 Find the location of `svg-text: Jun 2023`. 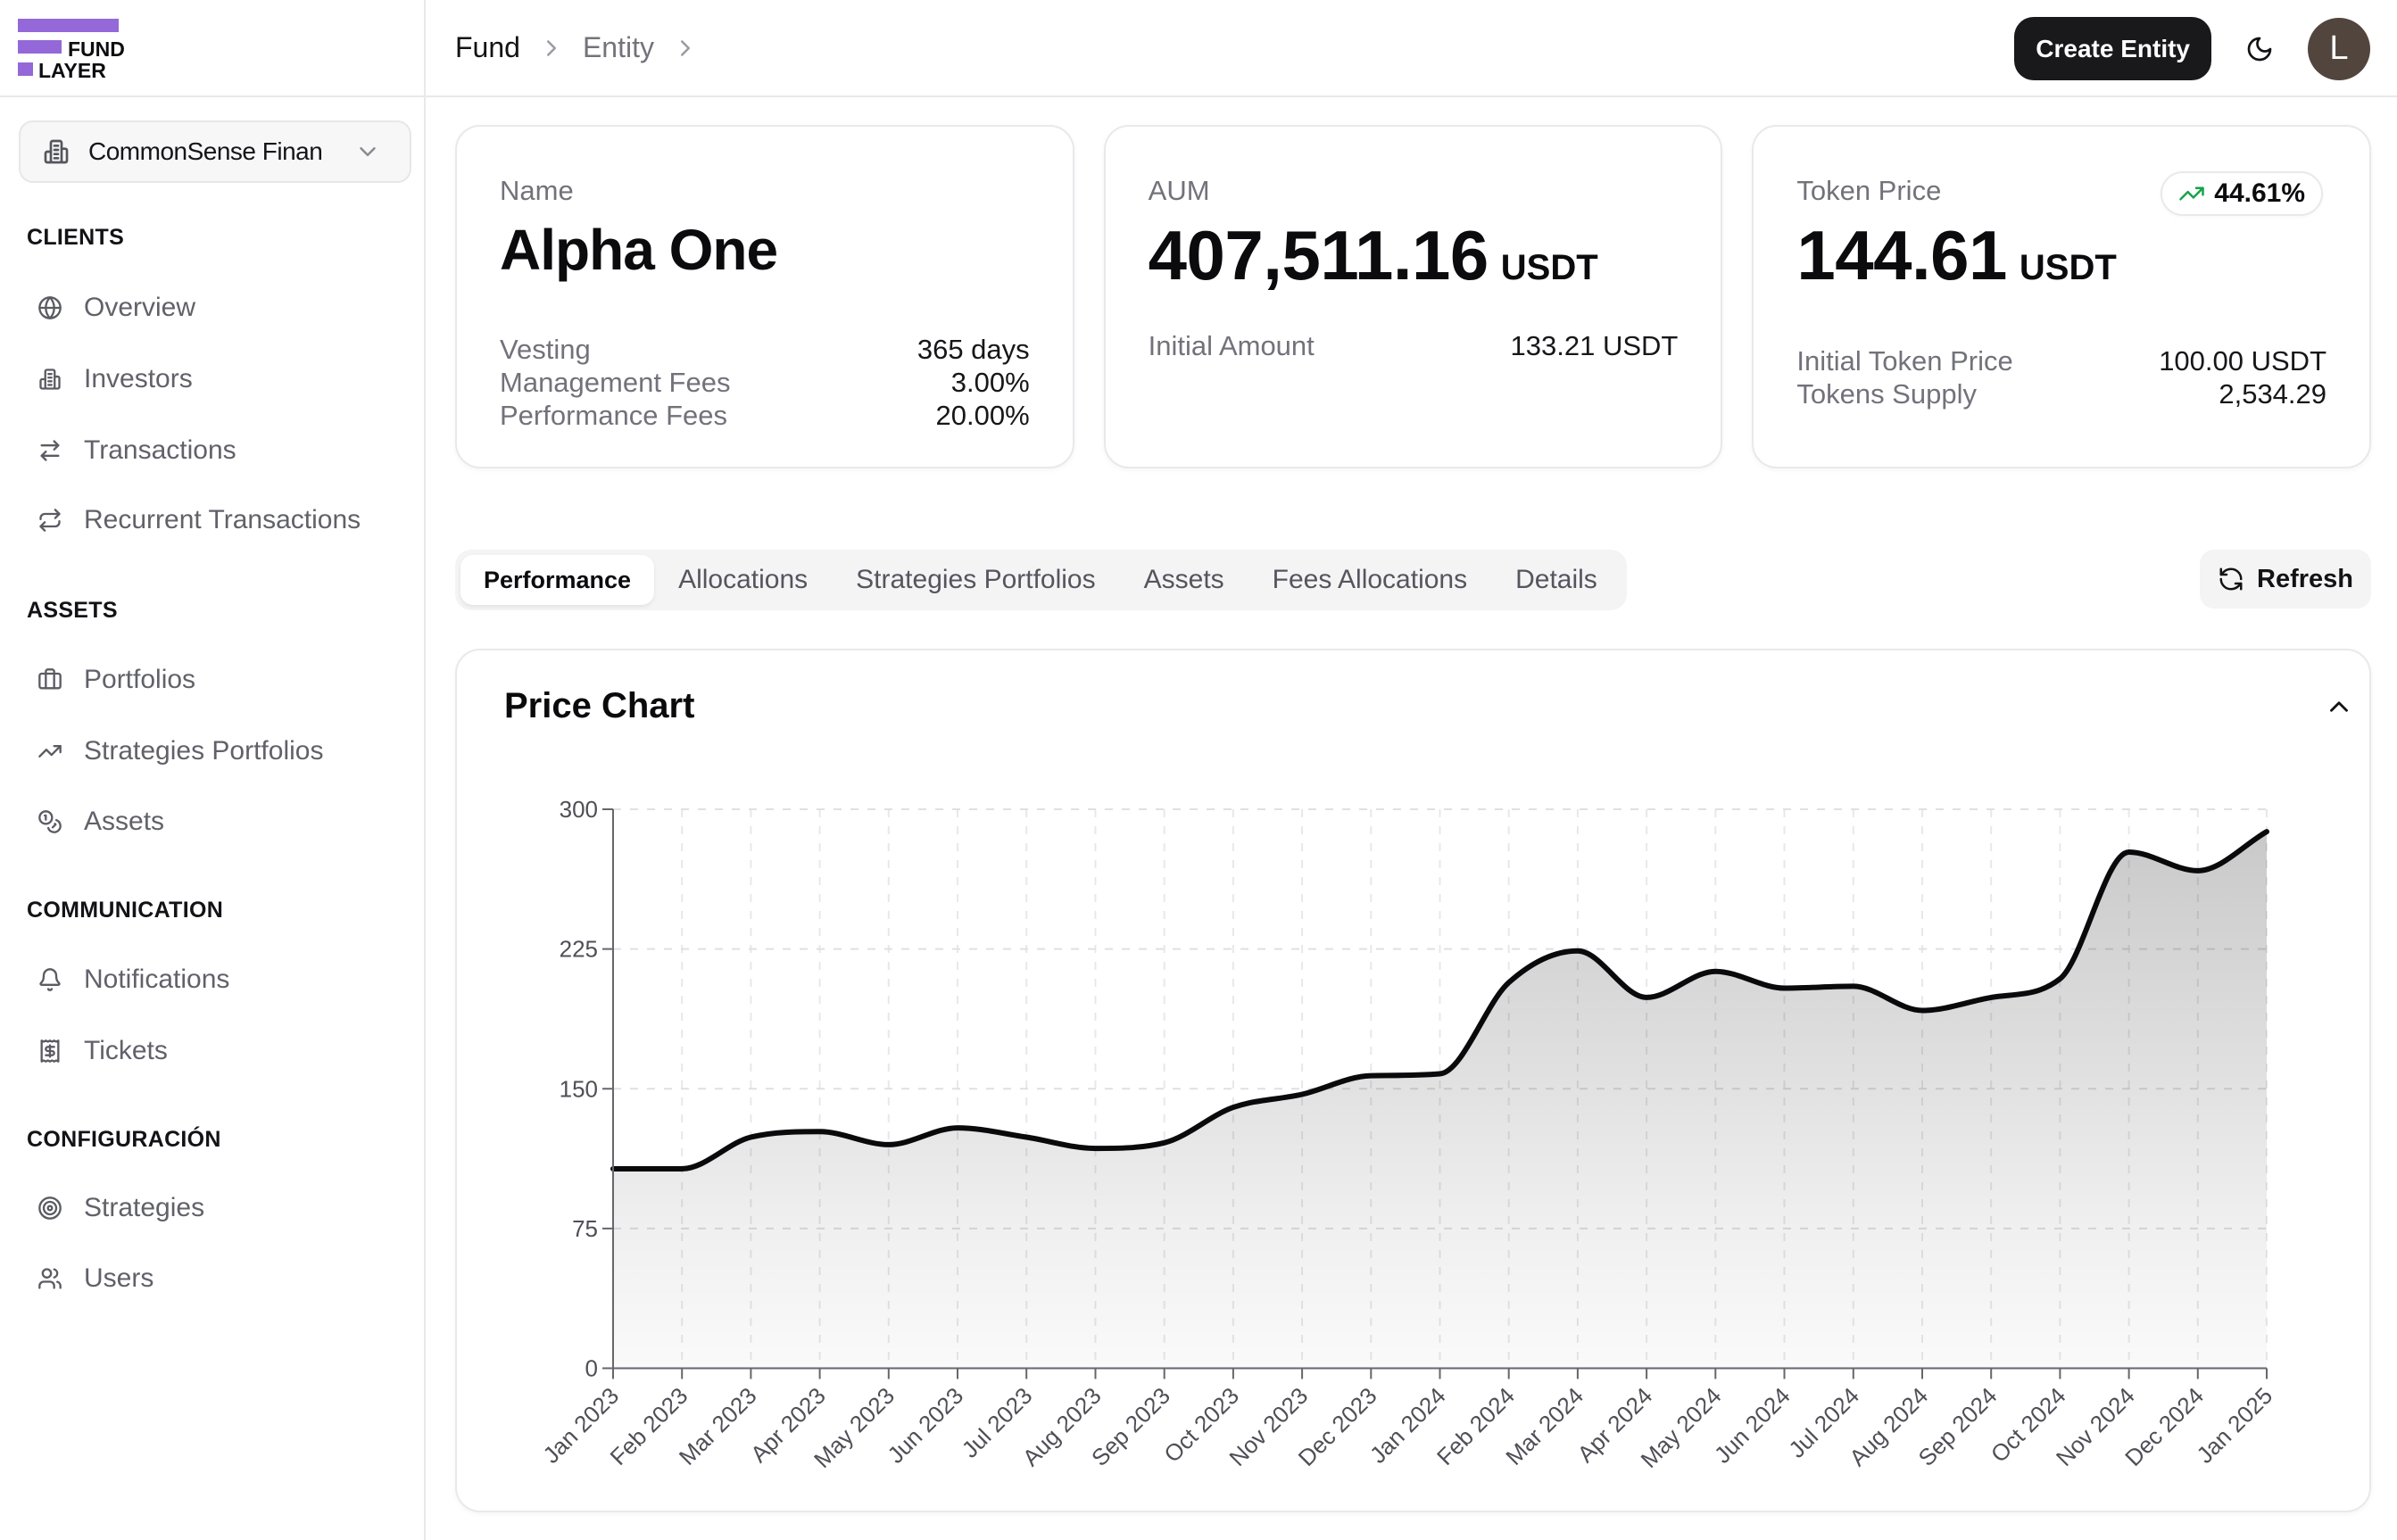

svg-text: Jun 2023 is located at coordinates (925, 1426).